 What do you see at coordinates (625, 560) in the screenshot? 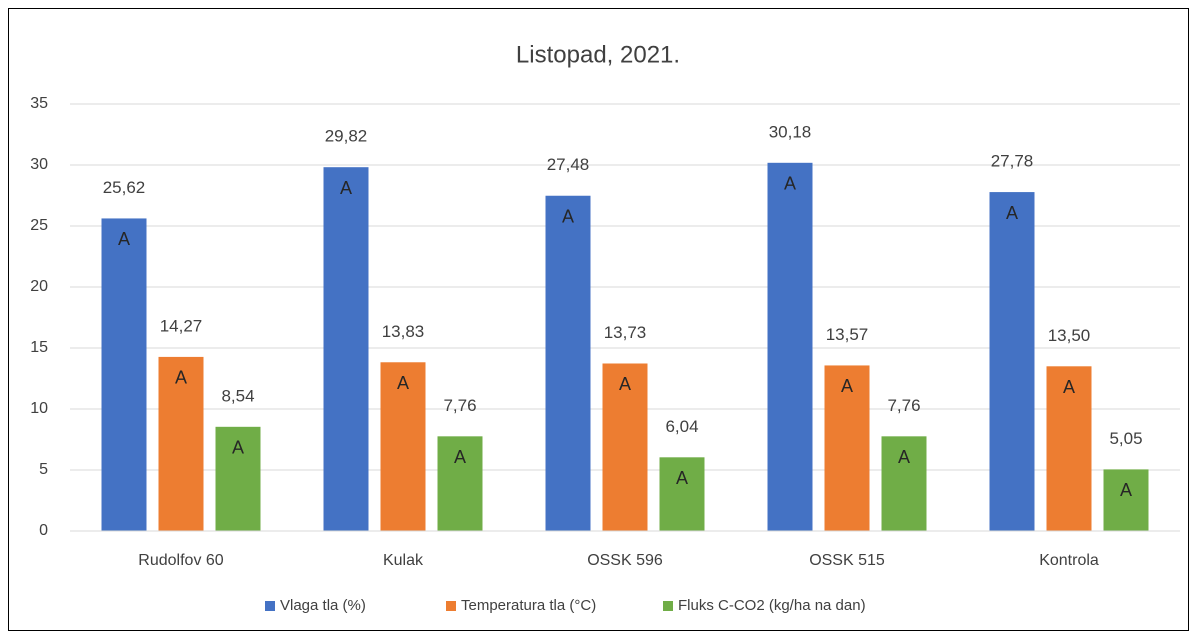
I see `x-tick-label: OSSK 596` at bounding box center [625, 560].